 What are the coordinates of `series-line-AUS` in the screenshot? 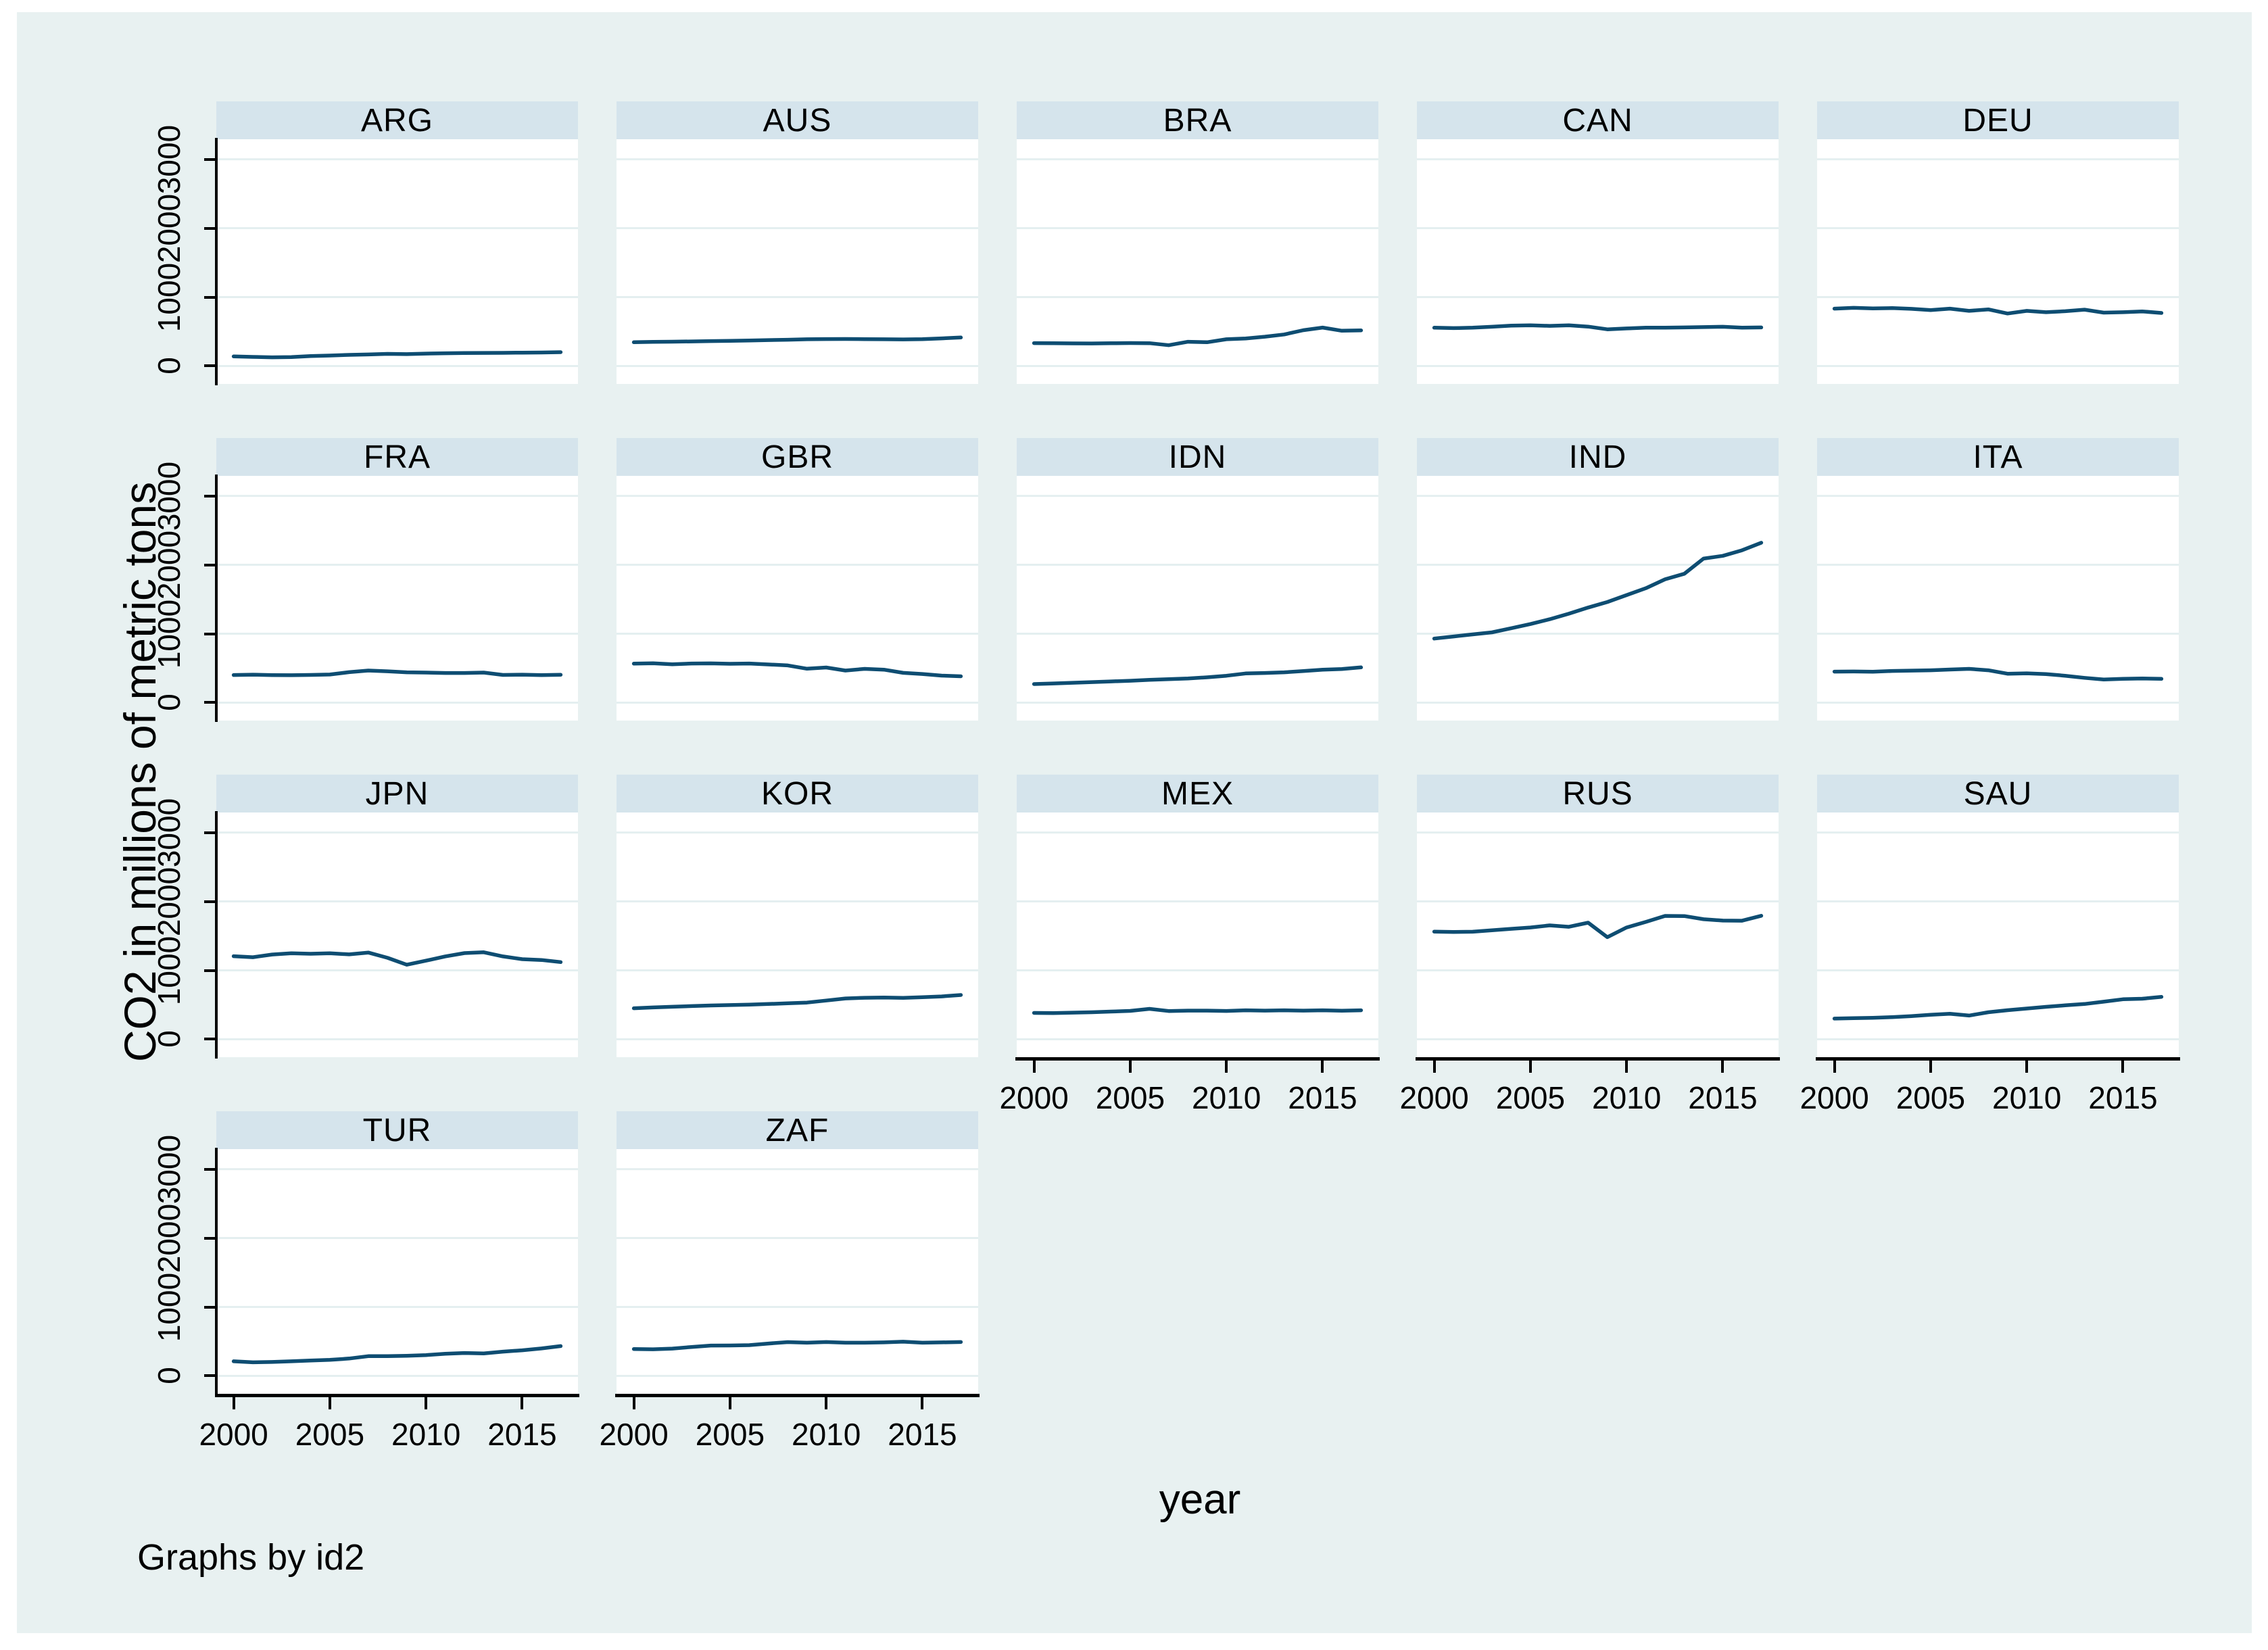 It's located at (797, 340).